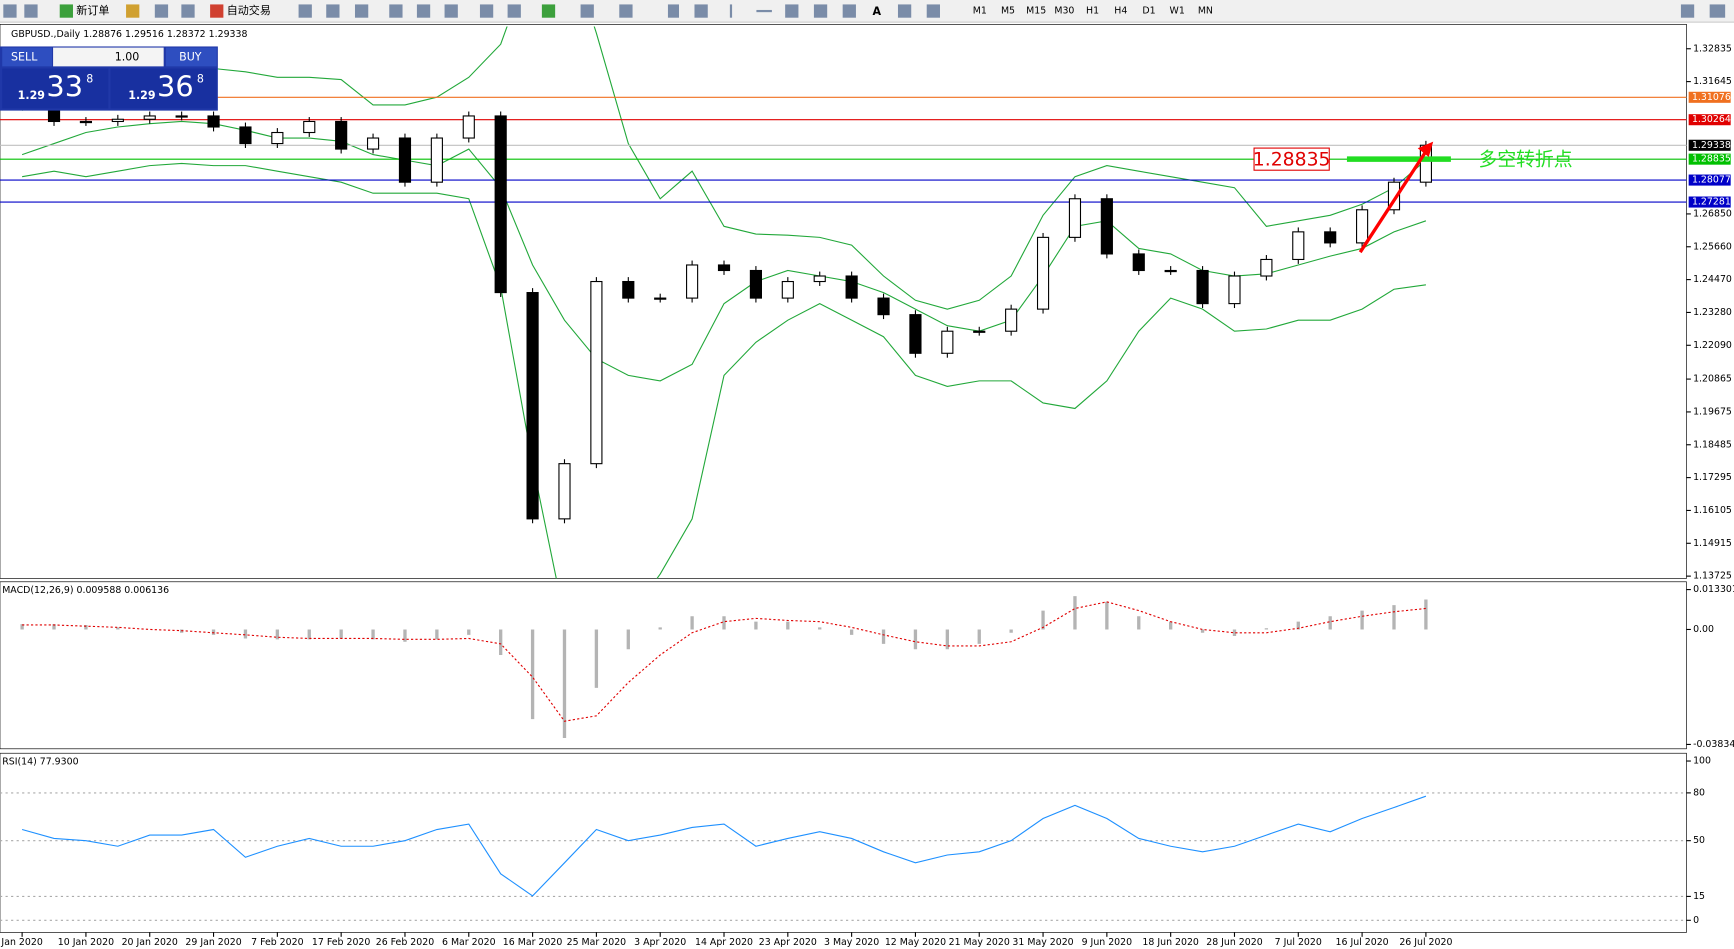 This screenshot has height=949, width=1734. Describe the element at coordinates (1092, 11) in the screenshot. I see `period-button: H1` at that location.